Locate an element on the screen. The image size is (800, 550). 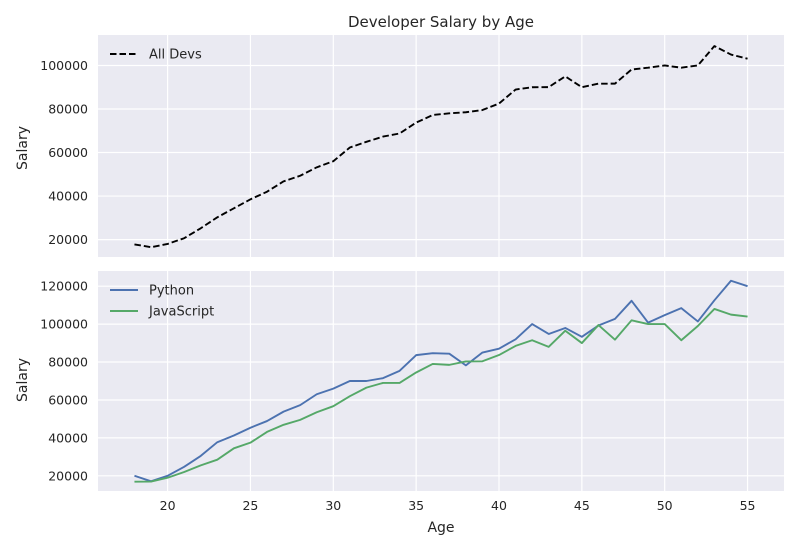
top-legend: All Devs is located at coordinates (156, 55).